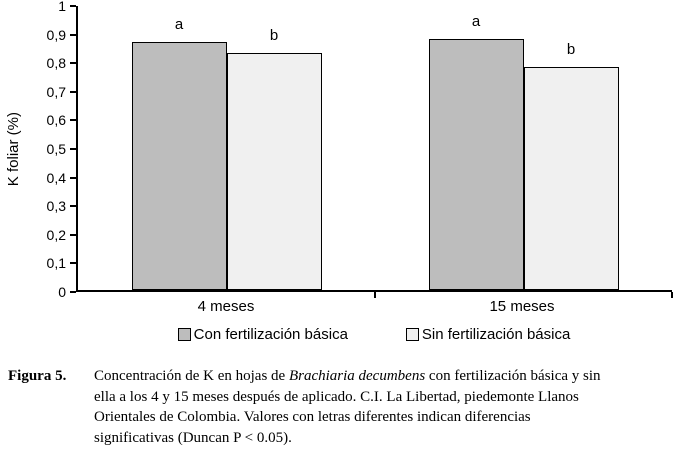 The width and height of the screenshot is (680, 453). I want to click on caption-text-start: Concentración de K en hojas de, so click(191, 376).